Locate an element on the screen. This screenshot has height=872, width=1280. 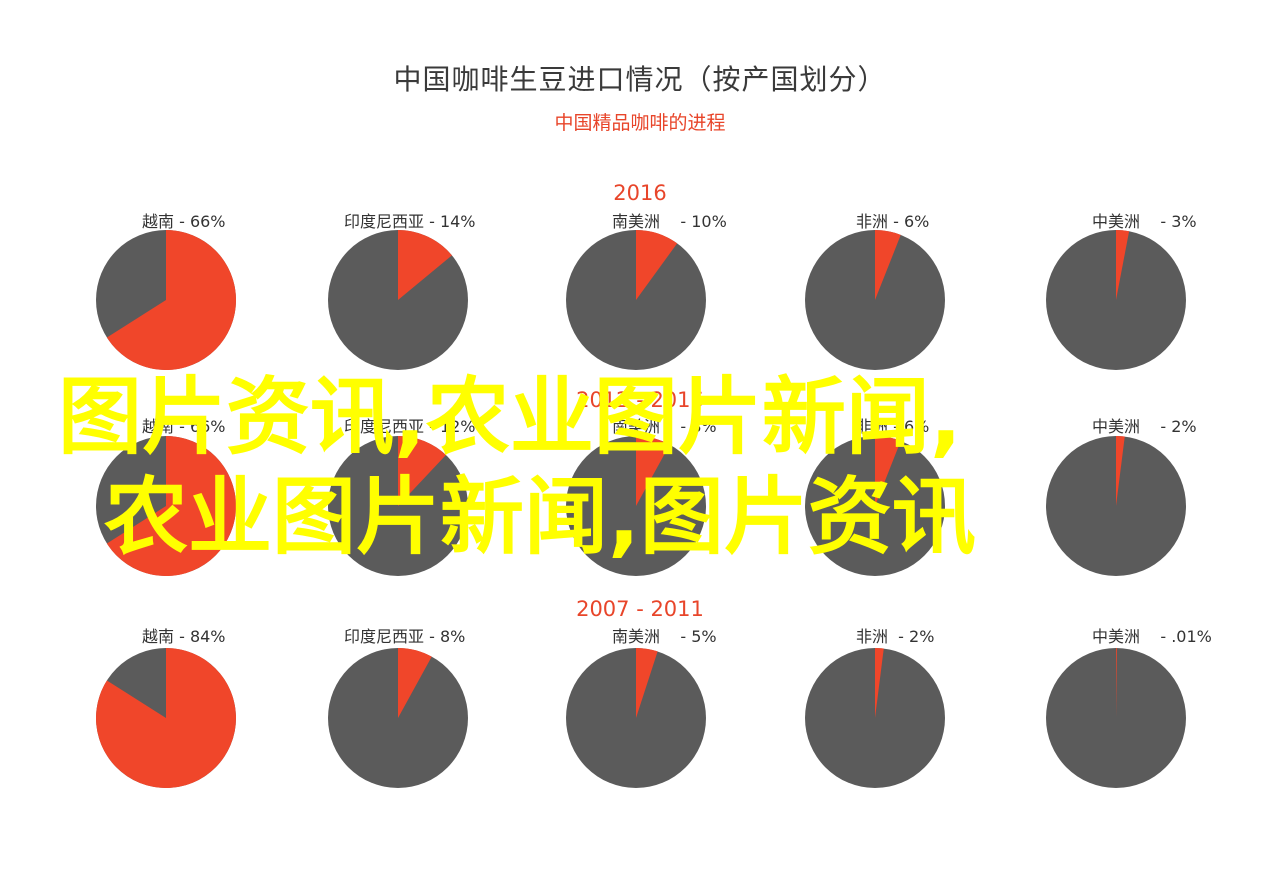
pie-label-1-1: 印度尼西亚 - 12% is located at coordinates (410, 426).